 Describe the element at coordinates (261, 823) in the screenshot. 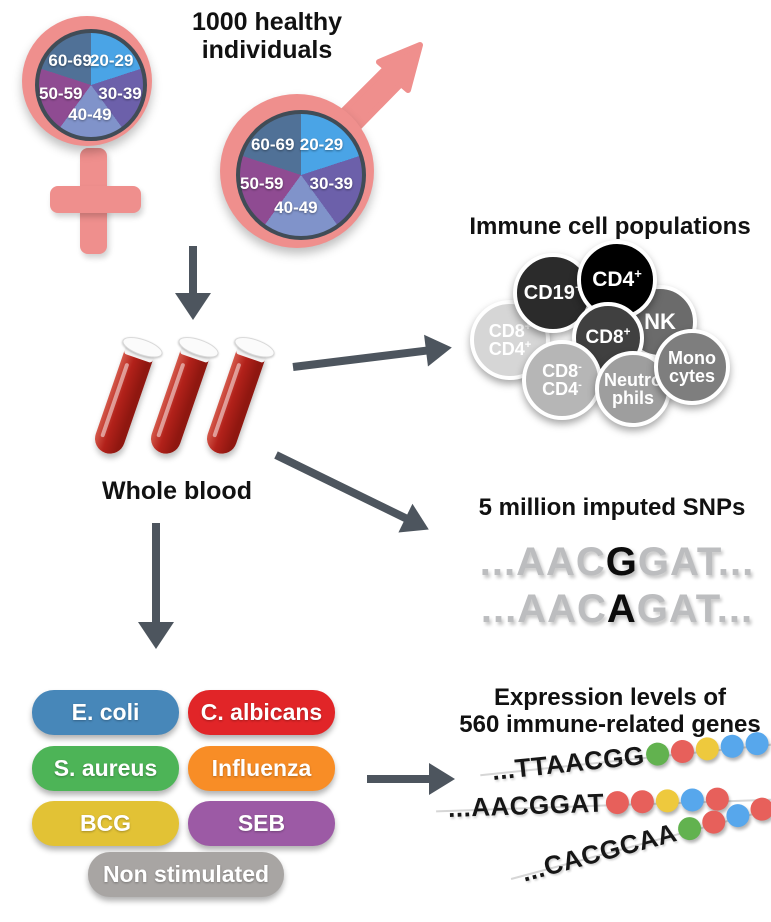

I see `stimulus-seb: SEB` at that location.